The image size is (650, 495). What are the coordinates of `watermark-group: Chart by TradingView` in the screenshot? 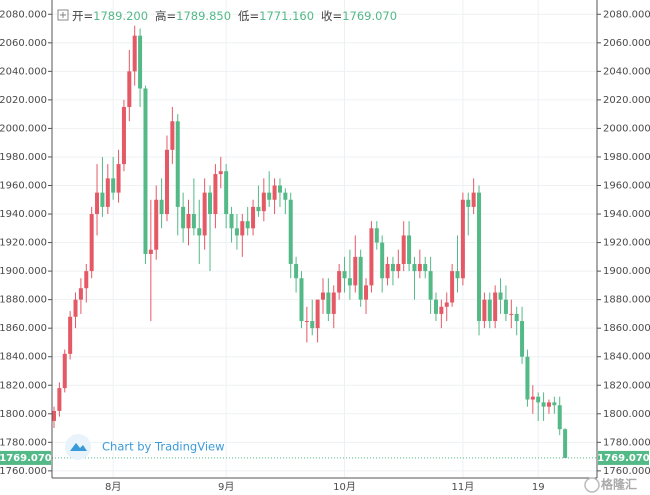 It's located at (145, 447).